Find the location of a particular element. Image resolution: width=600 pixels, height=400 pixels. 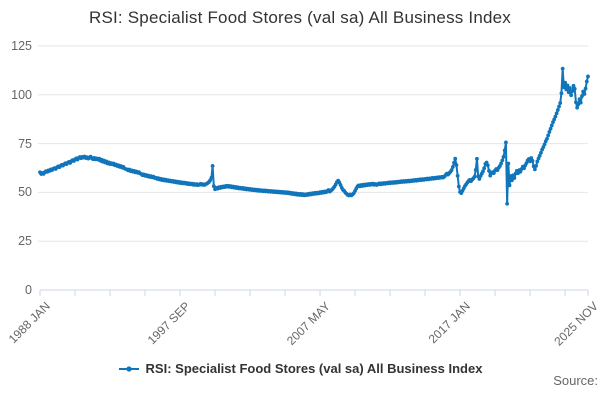

y-axis-label: 25 is located at coordinates (25, 241).